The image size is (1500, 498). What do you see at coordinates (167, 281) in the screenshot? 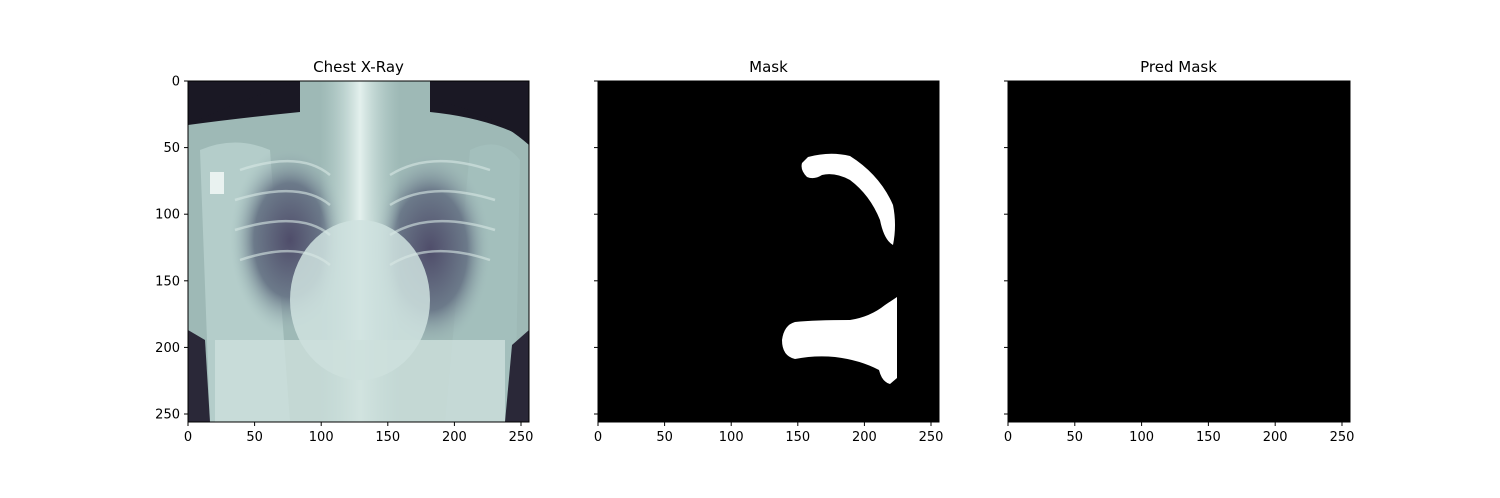
I see `y-tick-label: 150` at bounding box center [167, 281].